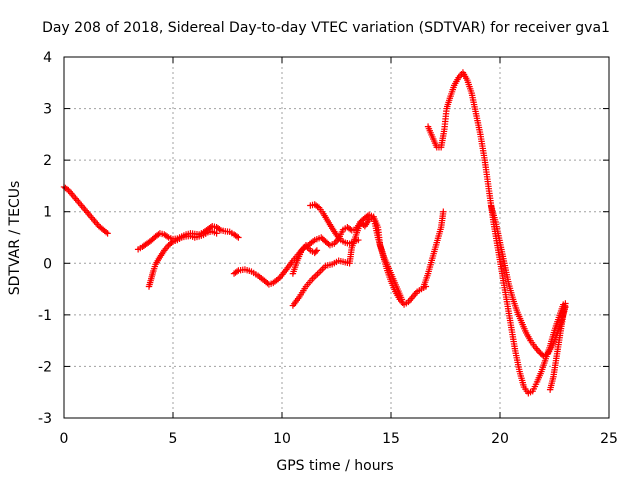 Image resolution: width=640 pixels, height=480 pixels. What do you see at coordinates (282, 439) in the screenshot?
I see `x-tick-label: 10` at bounding box center [282, 439].